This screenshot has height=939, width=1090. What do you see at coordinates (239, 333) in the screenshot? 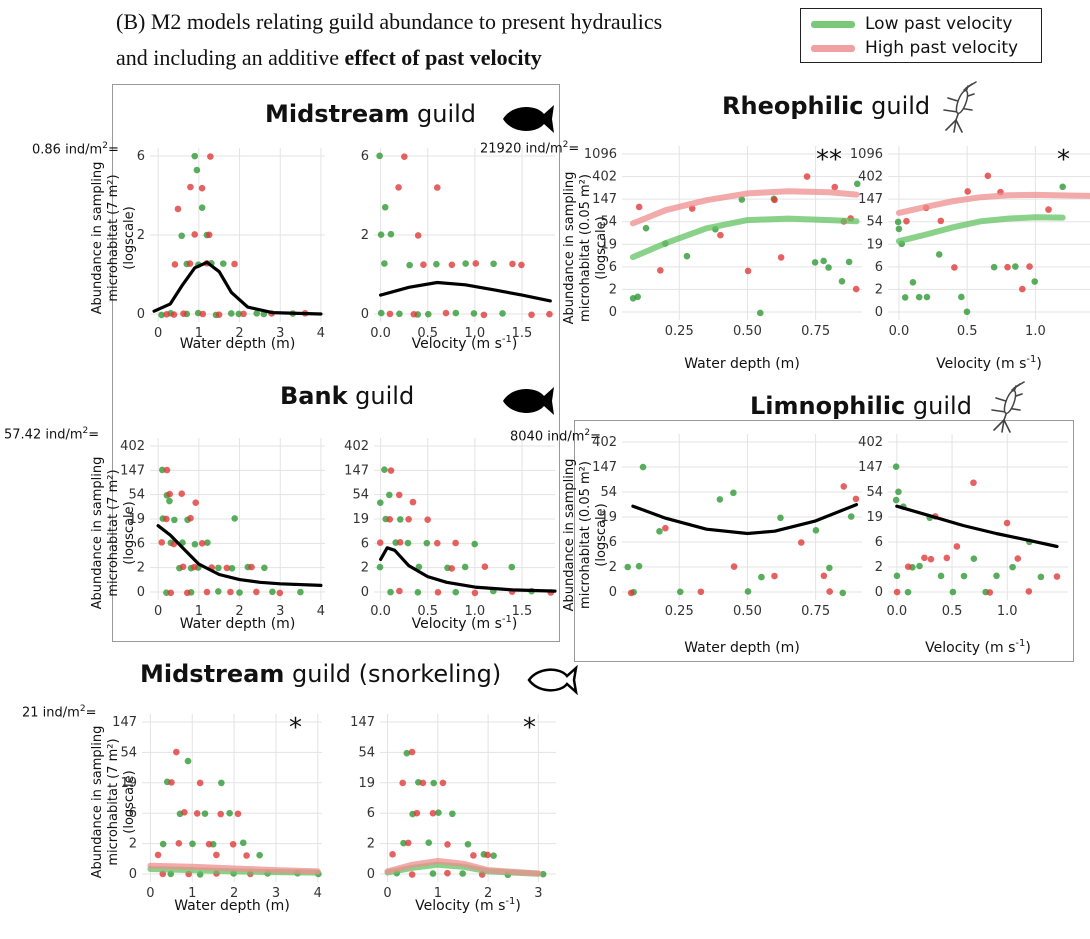
I see `x-tick-label: 2` at bounding box center [239, 333].